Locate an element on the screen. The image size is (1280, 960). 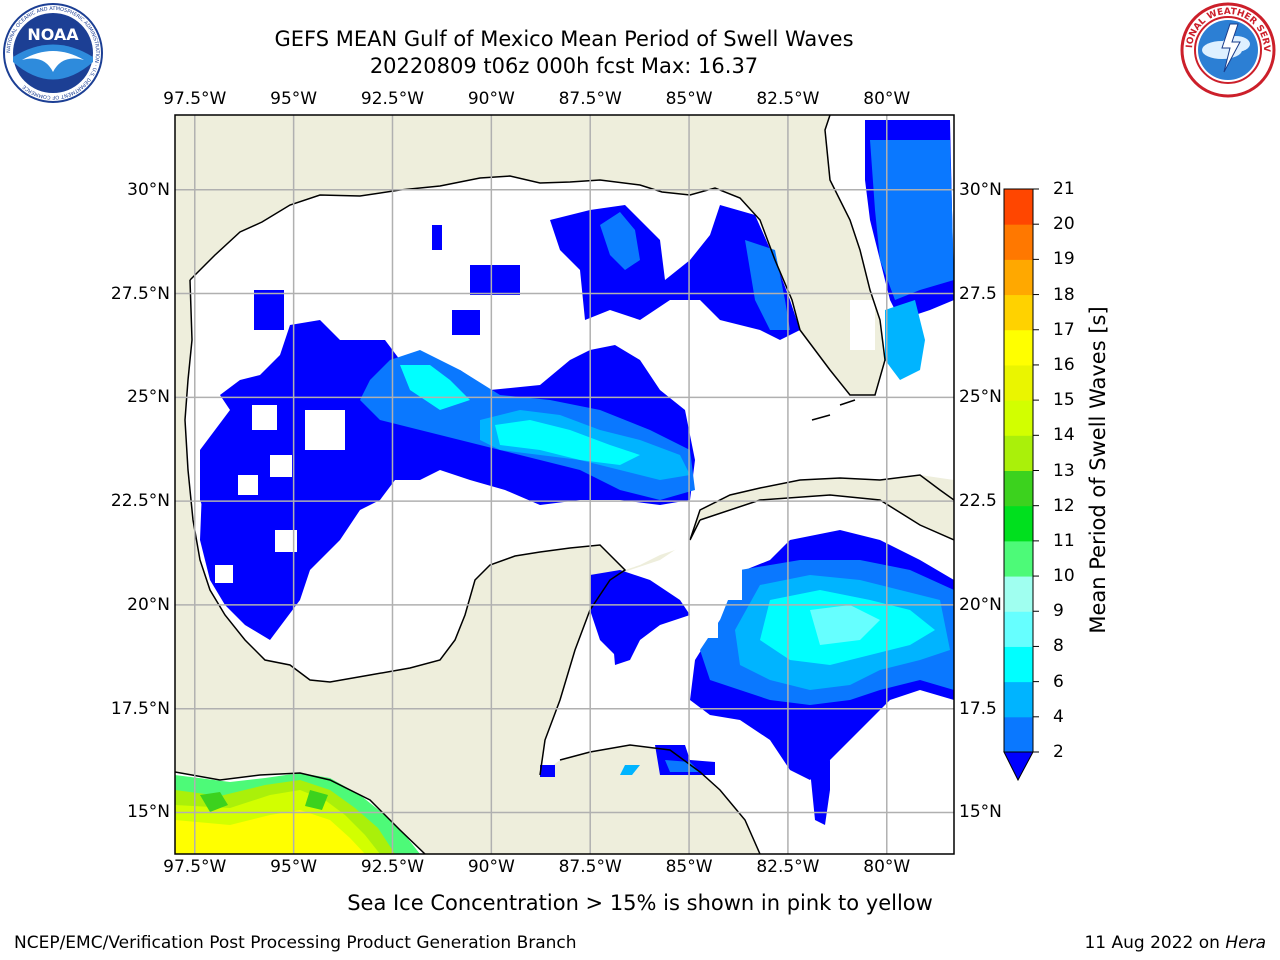
colorbar-tick-label: 21 is located at coordinates (1064, 189).